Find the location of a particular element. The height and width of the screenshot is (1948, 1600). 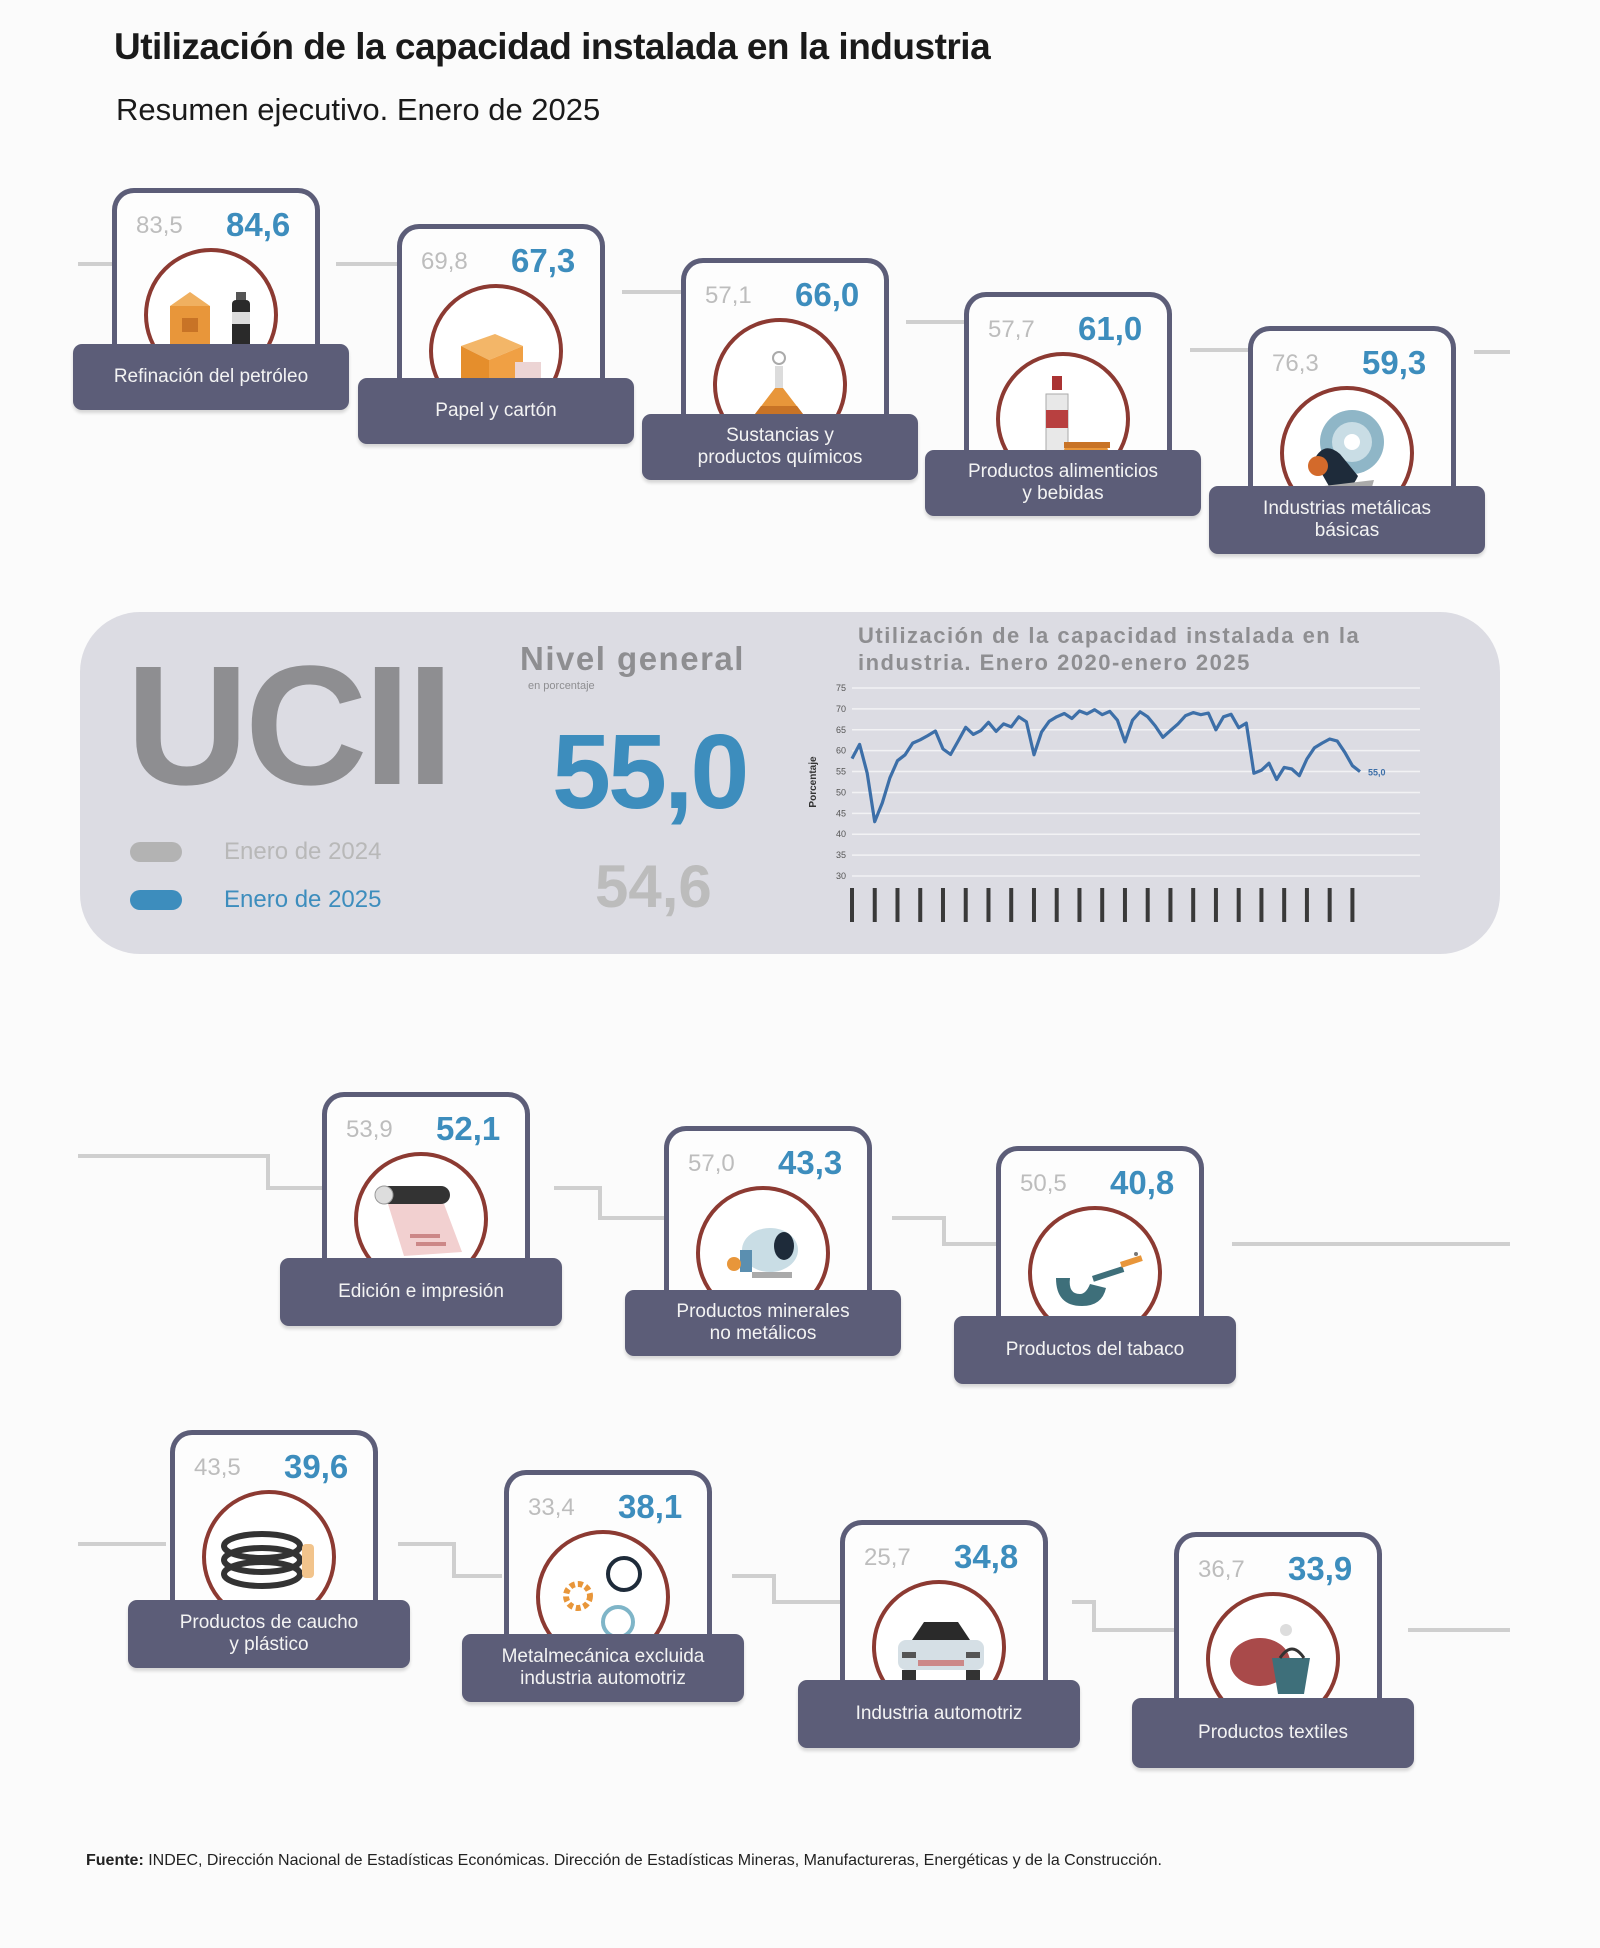

y-tick-label: 40 is located at coordinates (841, 834).